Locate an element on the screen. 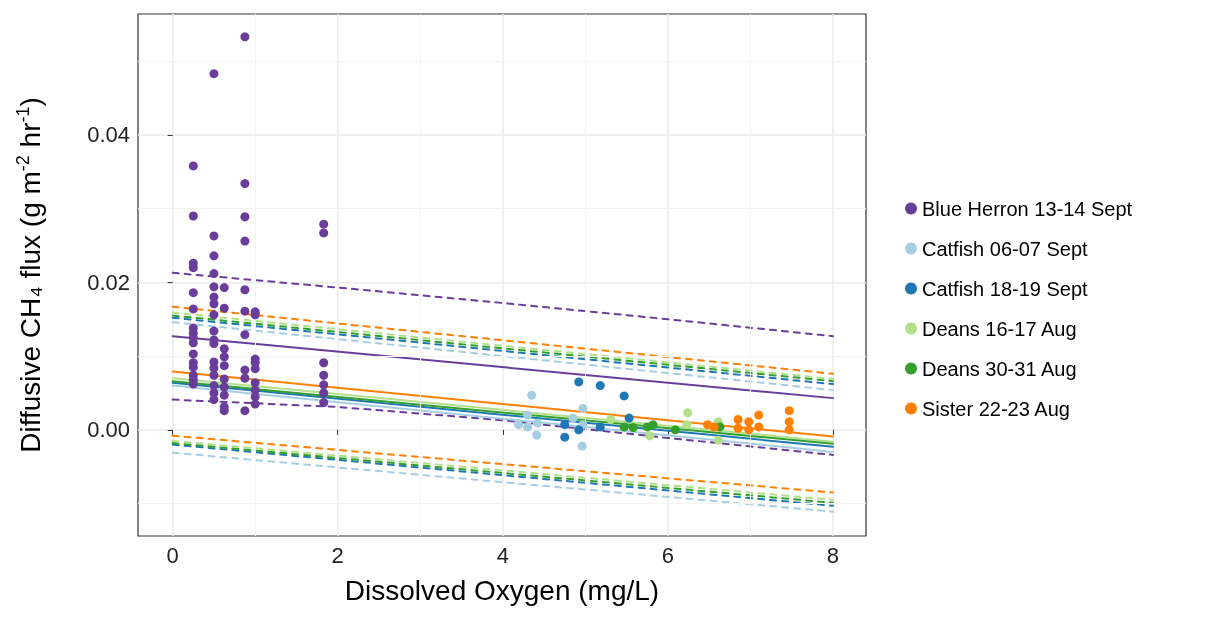 The width and height of the screenshot is (1231, 617). y-tick-label: 0.04 is located at coordinates (108, 135).